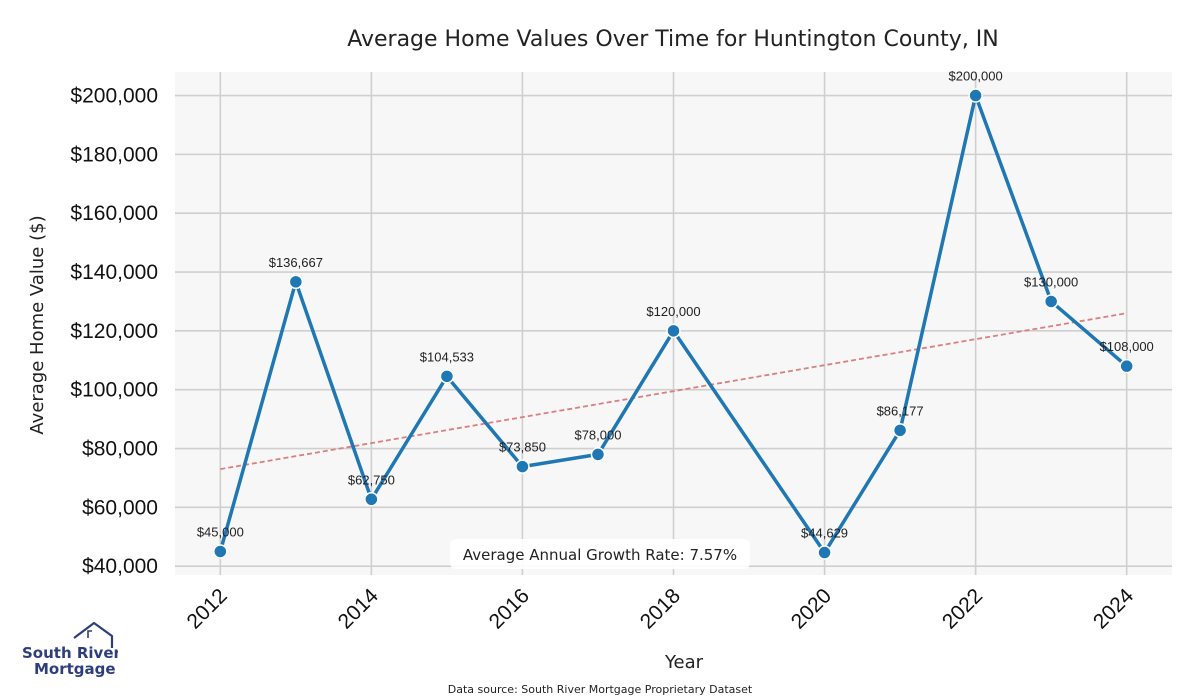 The width and height of the screenshot is (1200, 700). I want to click on x-tick-label: 2022, so click(962, 608).